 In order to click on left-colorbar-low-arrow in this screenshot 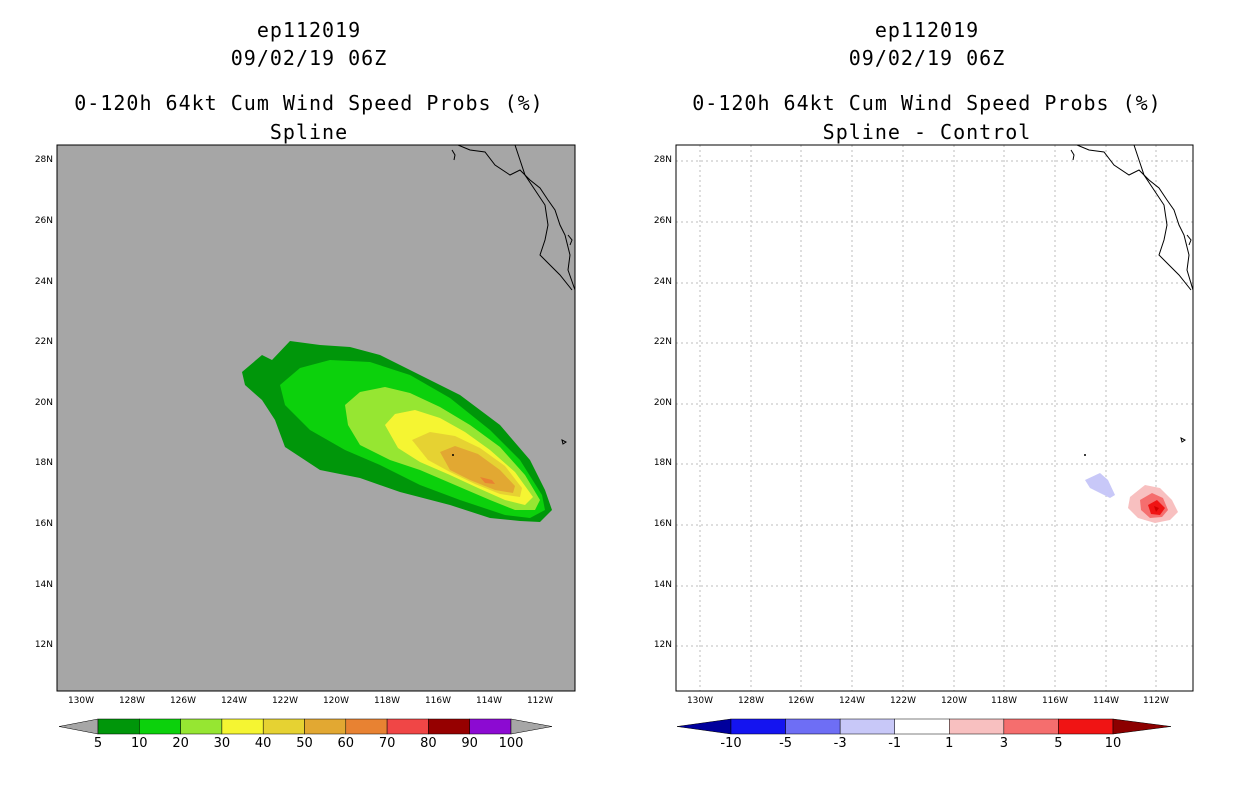, I will do `click(78, 726)`.